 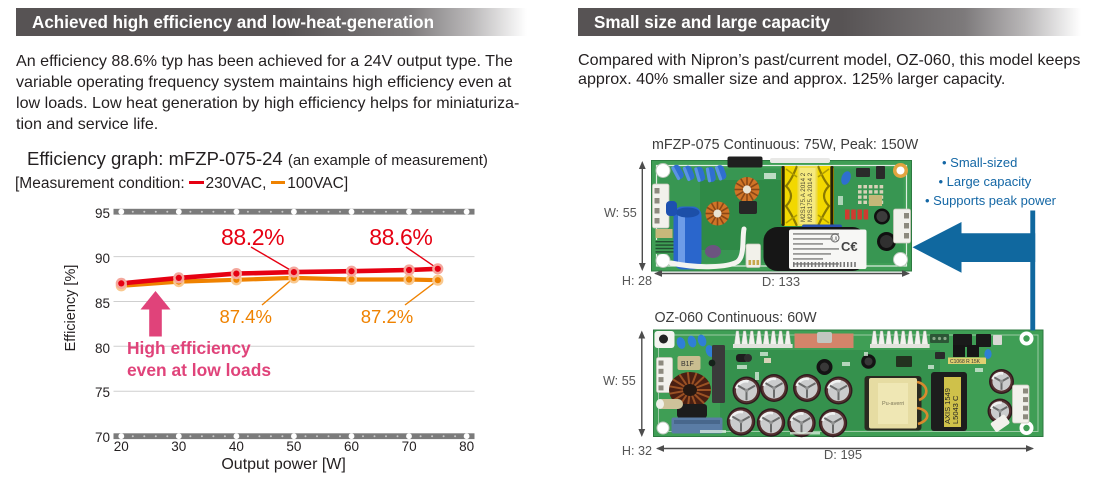 I want to click on svg-text: C1068 R 15K, so click(x=965, y=362).